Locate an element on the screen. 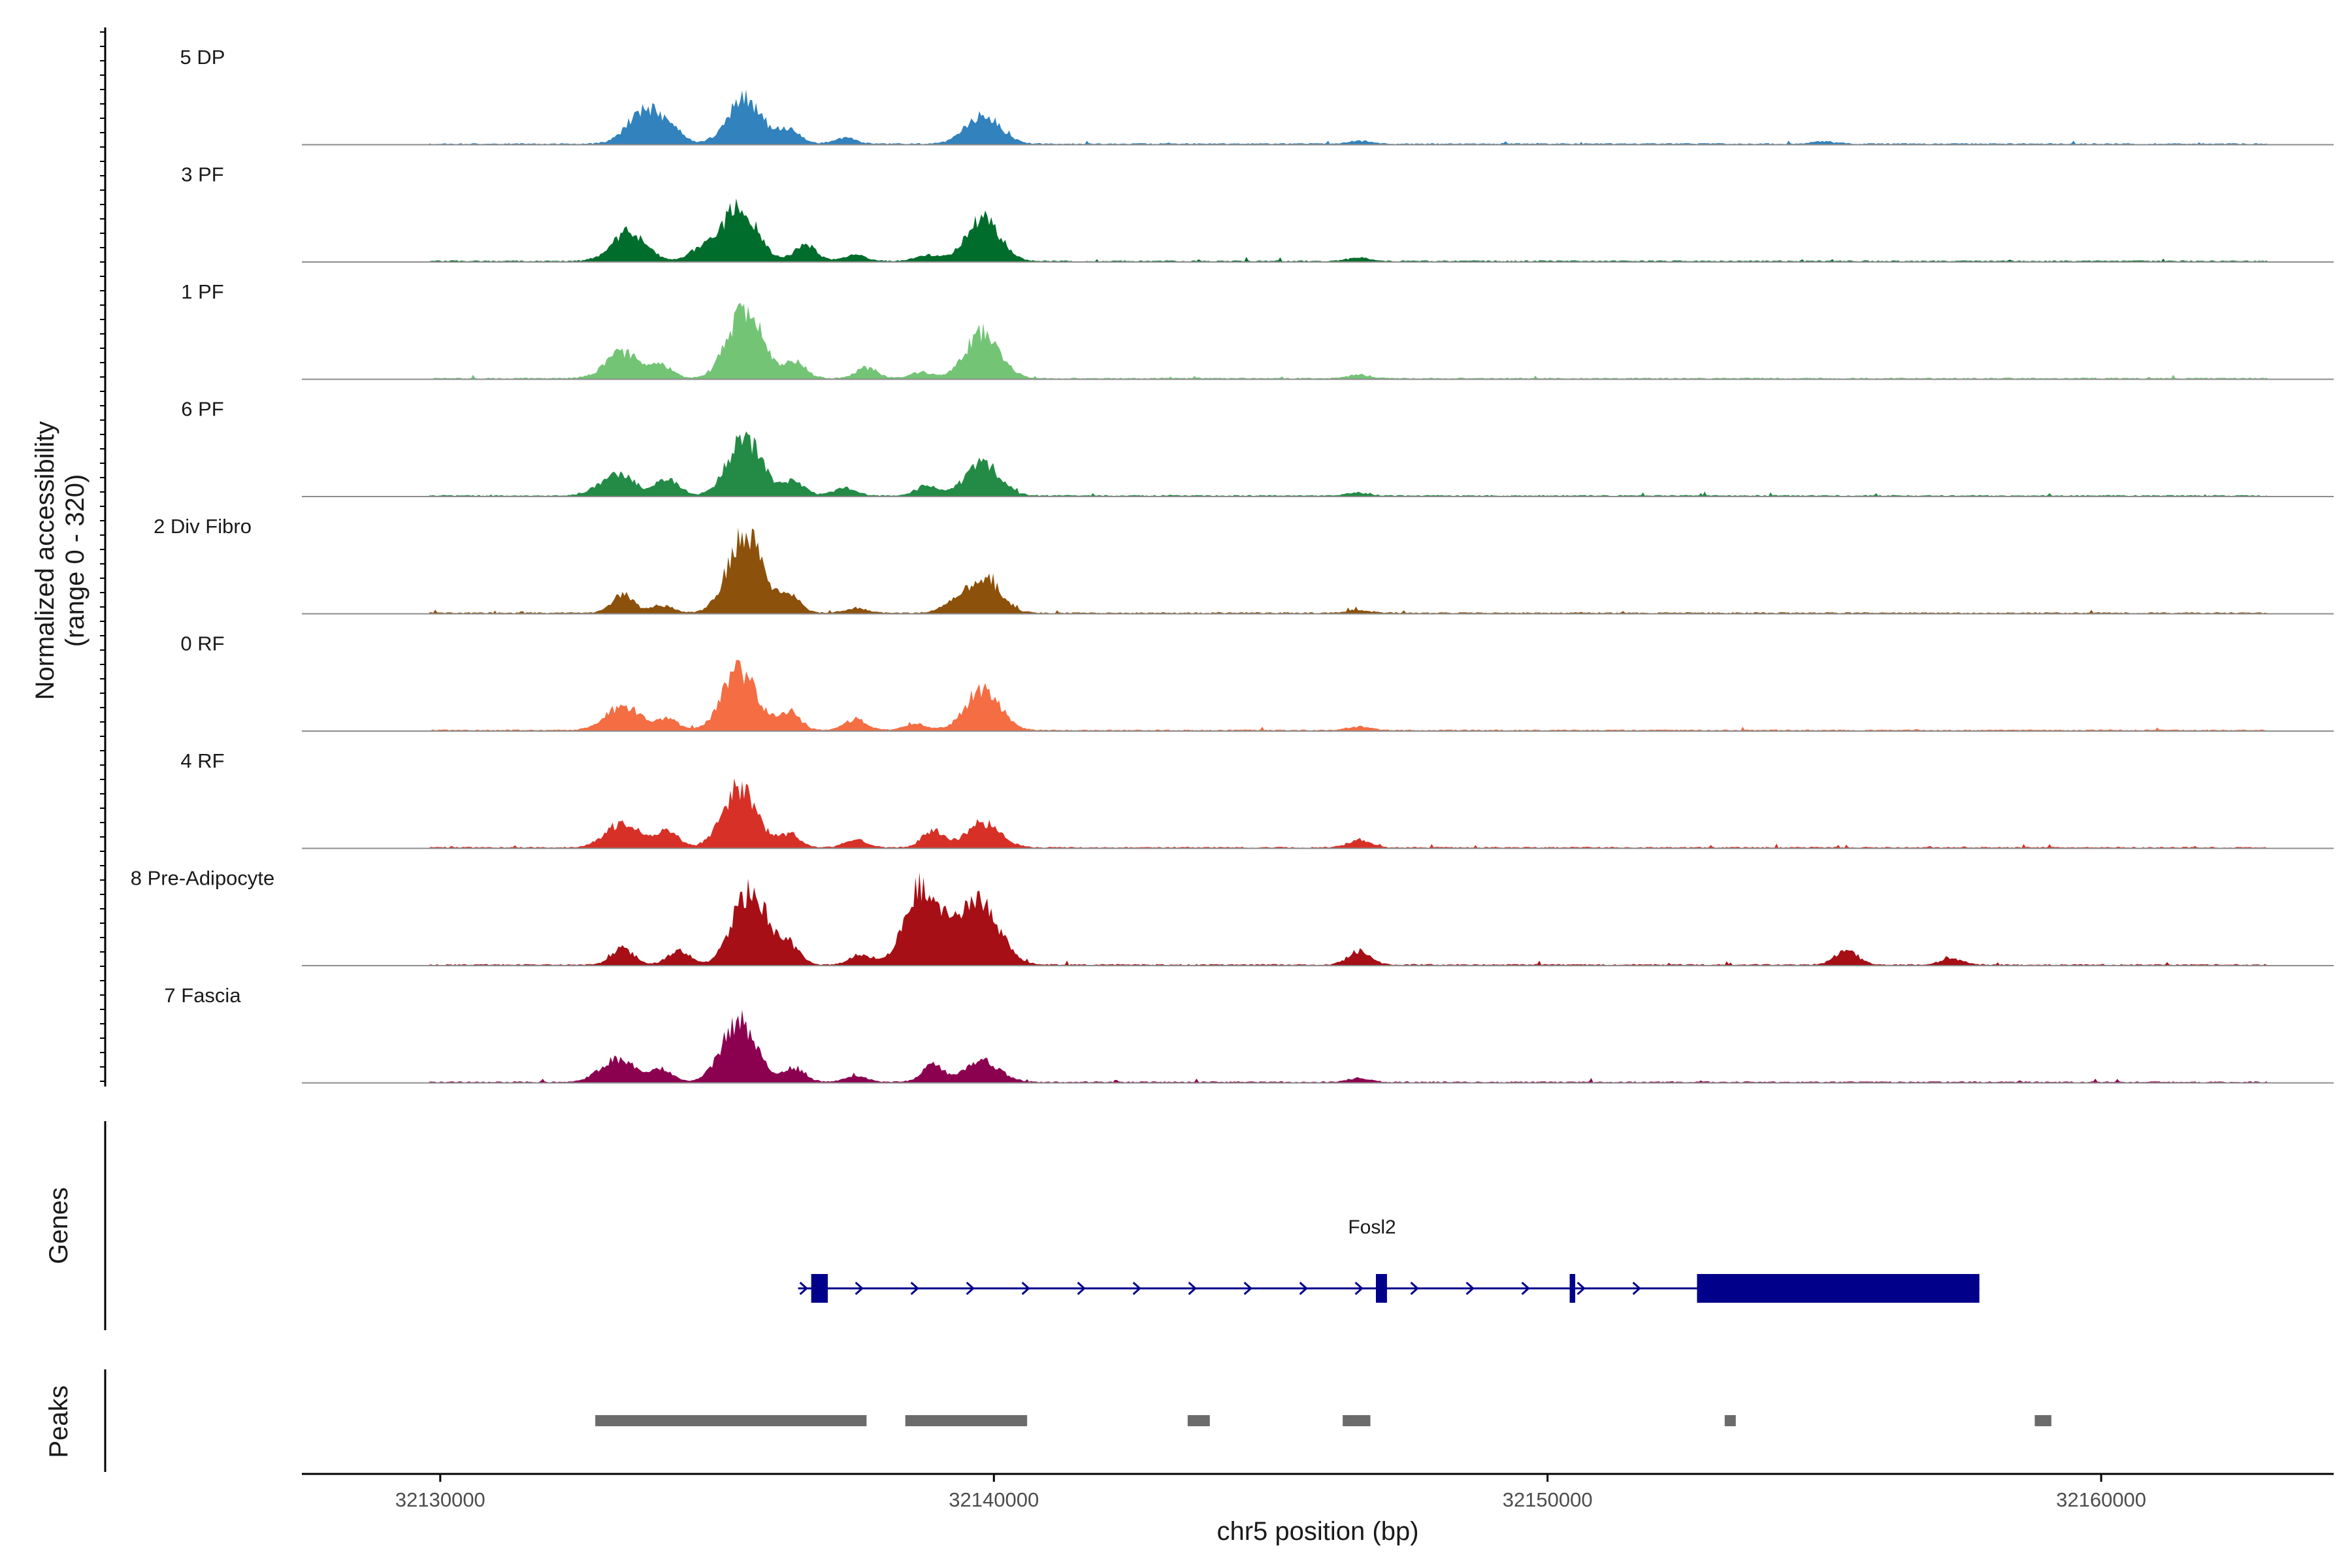  track-8: 7 Fascia is located at coordinates (1249, 1034).